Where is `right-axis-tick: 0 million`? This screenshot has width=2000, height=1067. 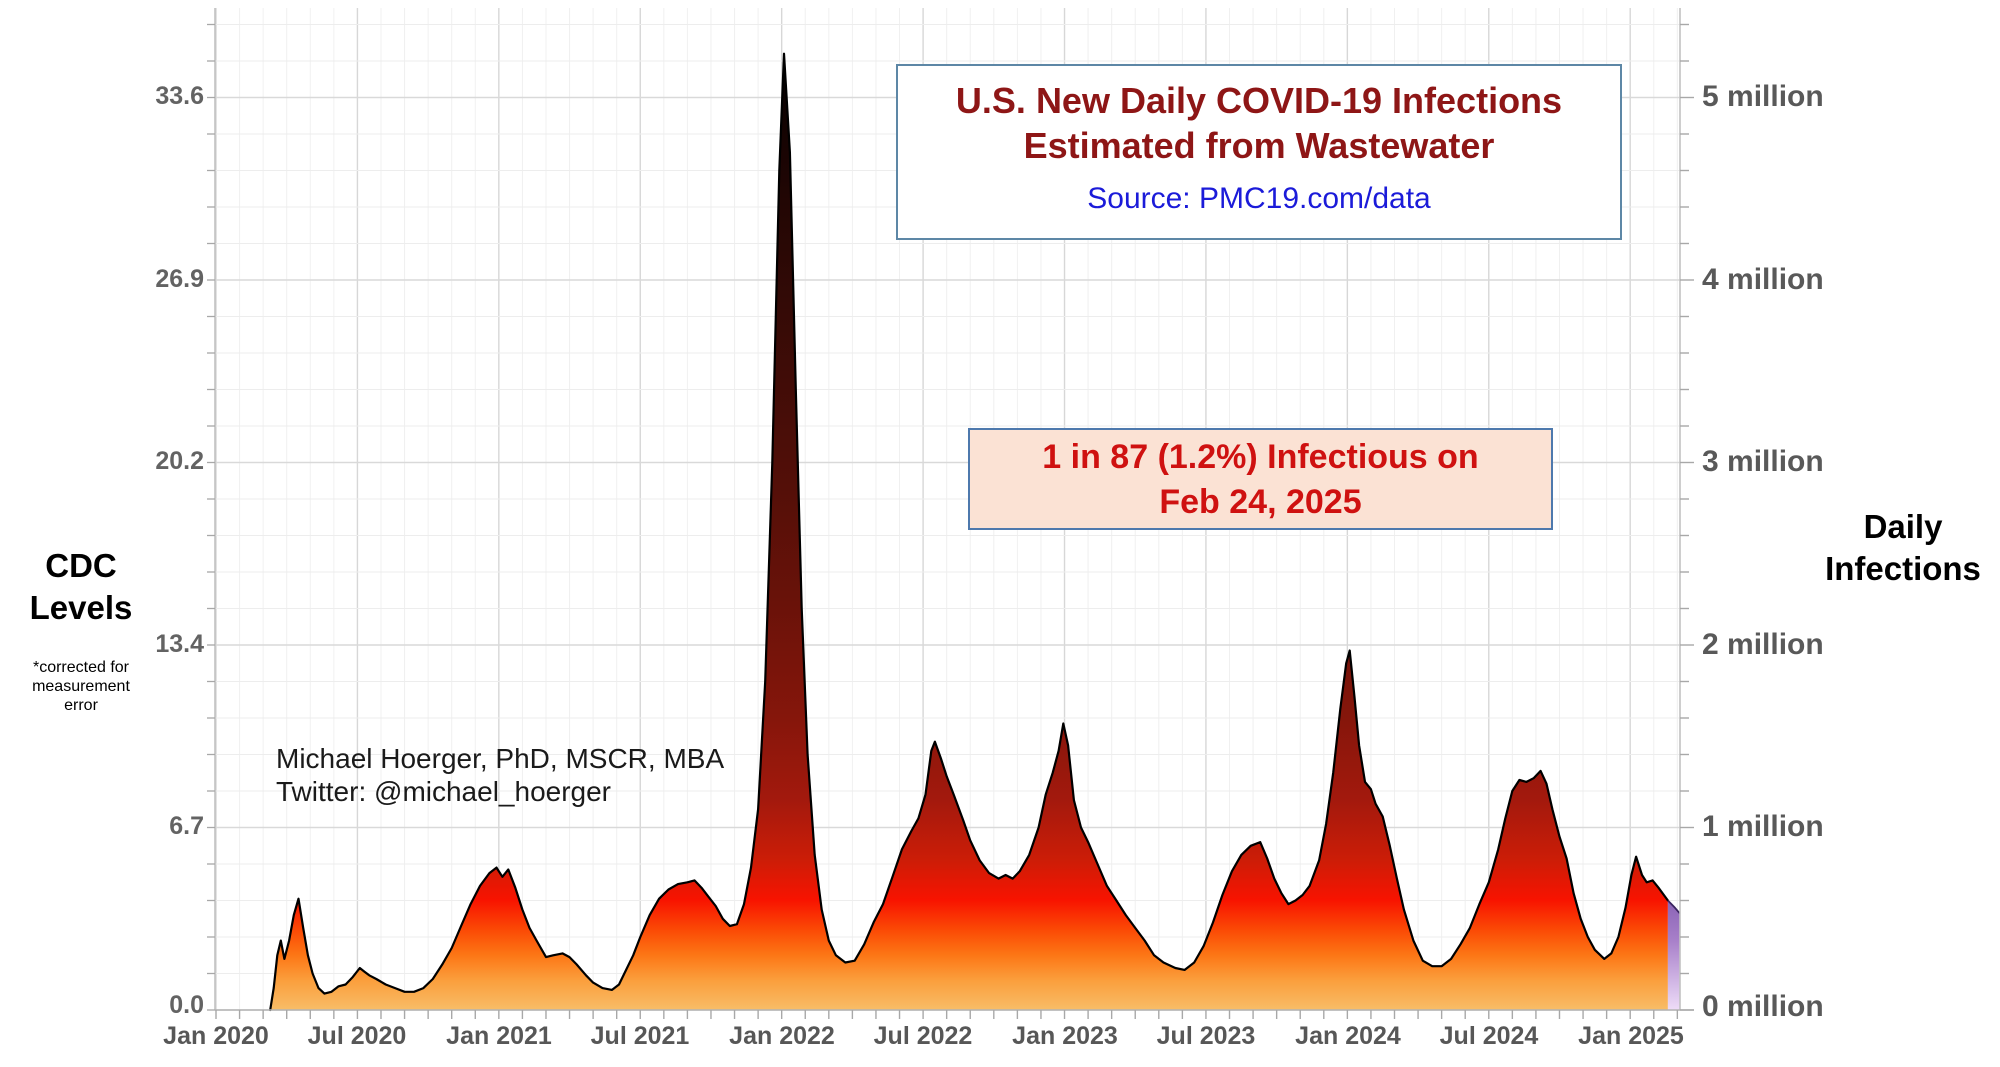
right-axis-tick: 0 million is located at coordinates (1763, 1006).